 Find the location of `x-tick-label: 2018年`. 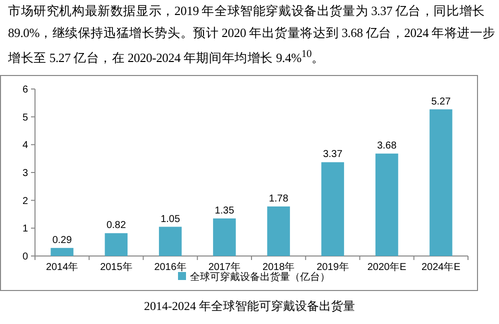

x-tick-label: 2018年 is located at coordinates (278, 267).